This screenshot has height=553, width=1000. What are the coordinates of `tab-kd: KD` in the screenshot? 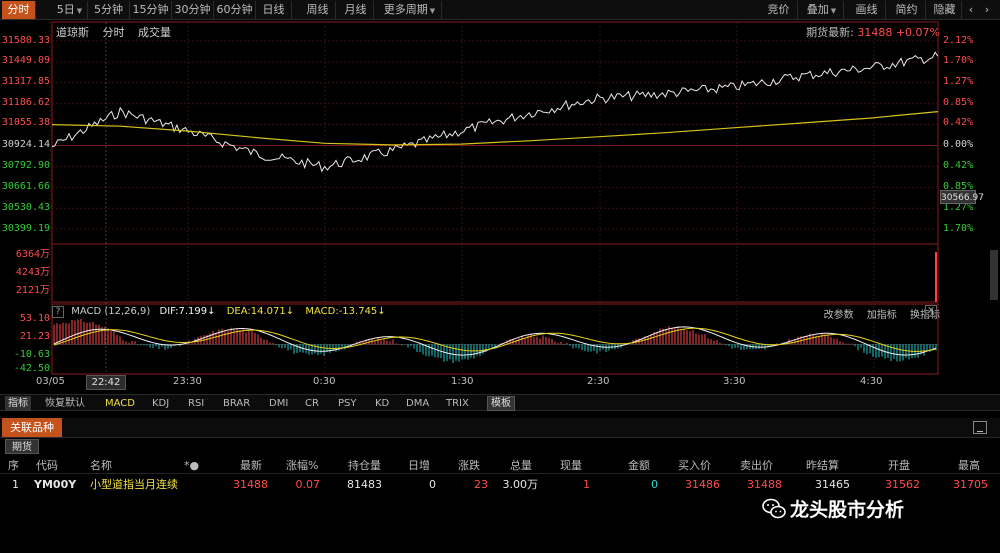 It's located at (382, 403).